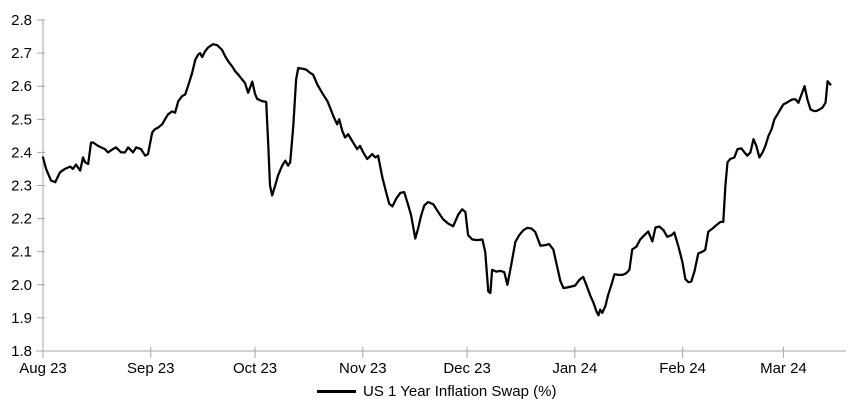 The height and width of the screenshot is (418, 853). I want to click on x-tick-label: Sep 23, so click(151, 368).